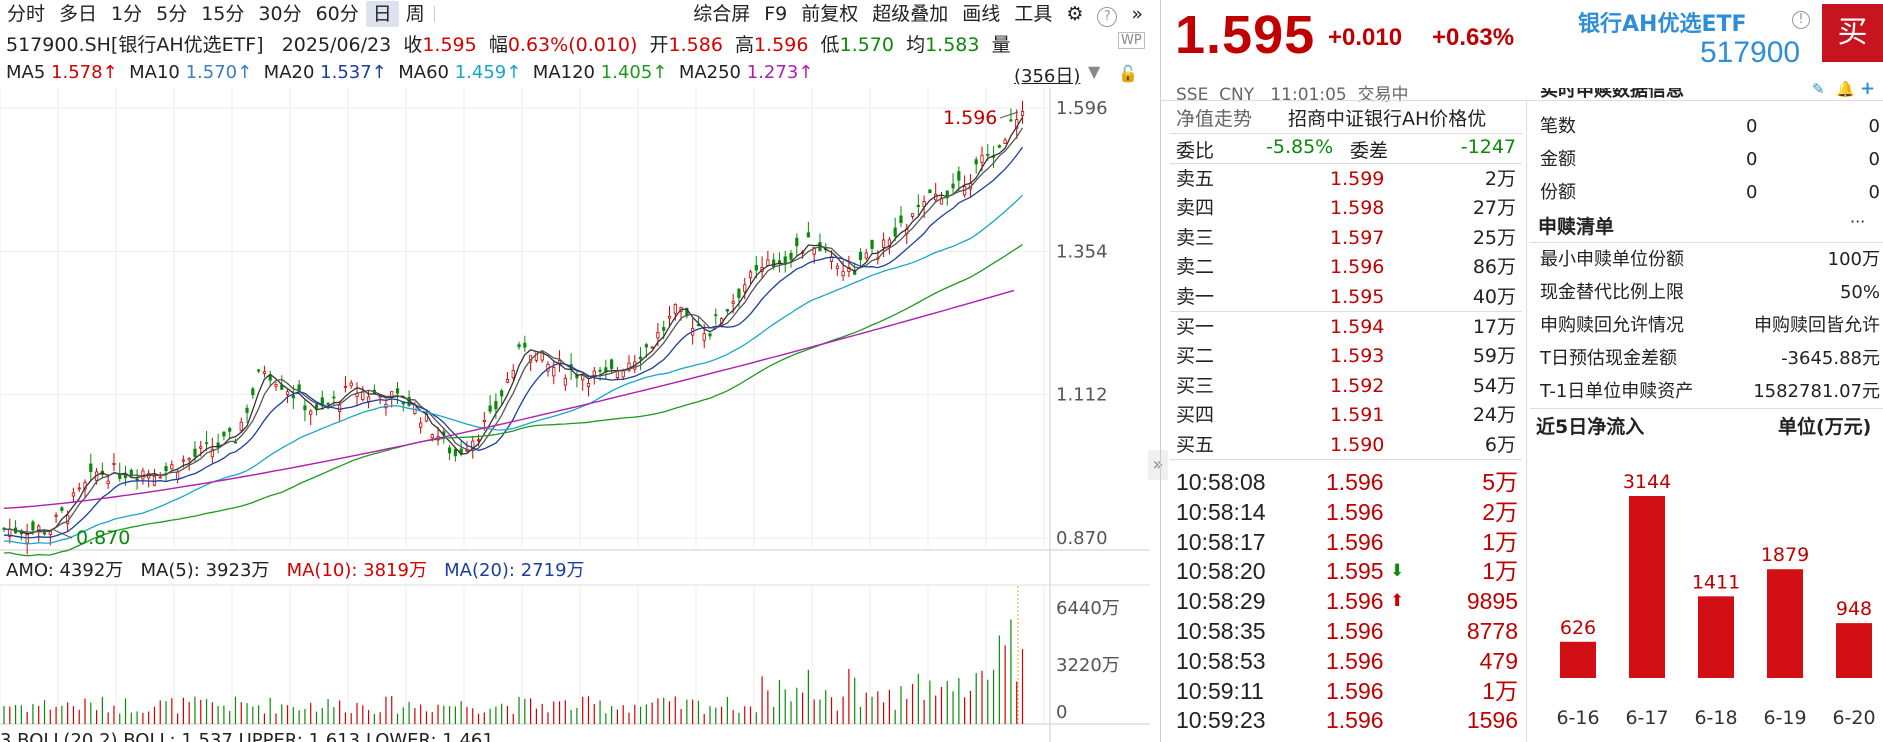  What do you see at coordinates (1346, 267) in the screenshot?
I see `asks-level: 卖二 1.596 86万` at bounding box center [1346, 267].